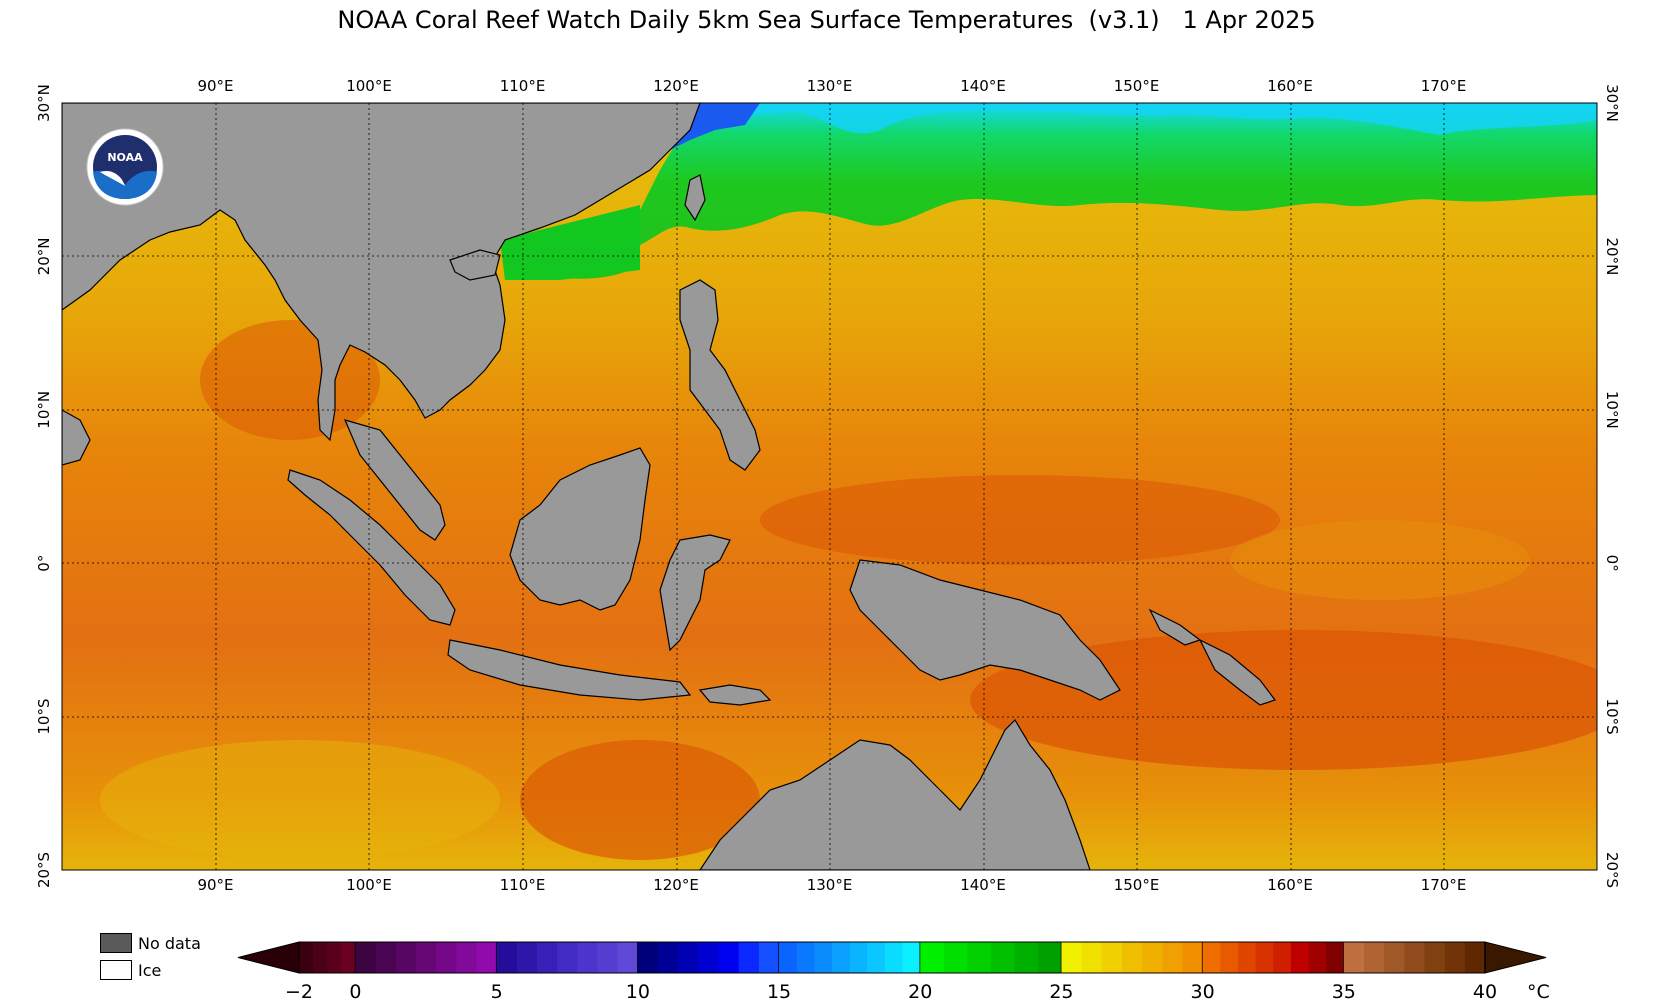 This screenshot has width=1653, height=1007. Describe the element at coordinates (580, 529) in the screenshot. I see `borneo` at that location.